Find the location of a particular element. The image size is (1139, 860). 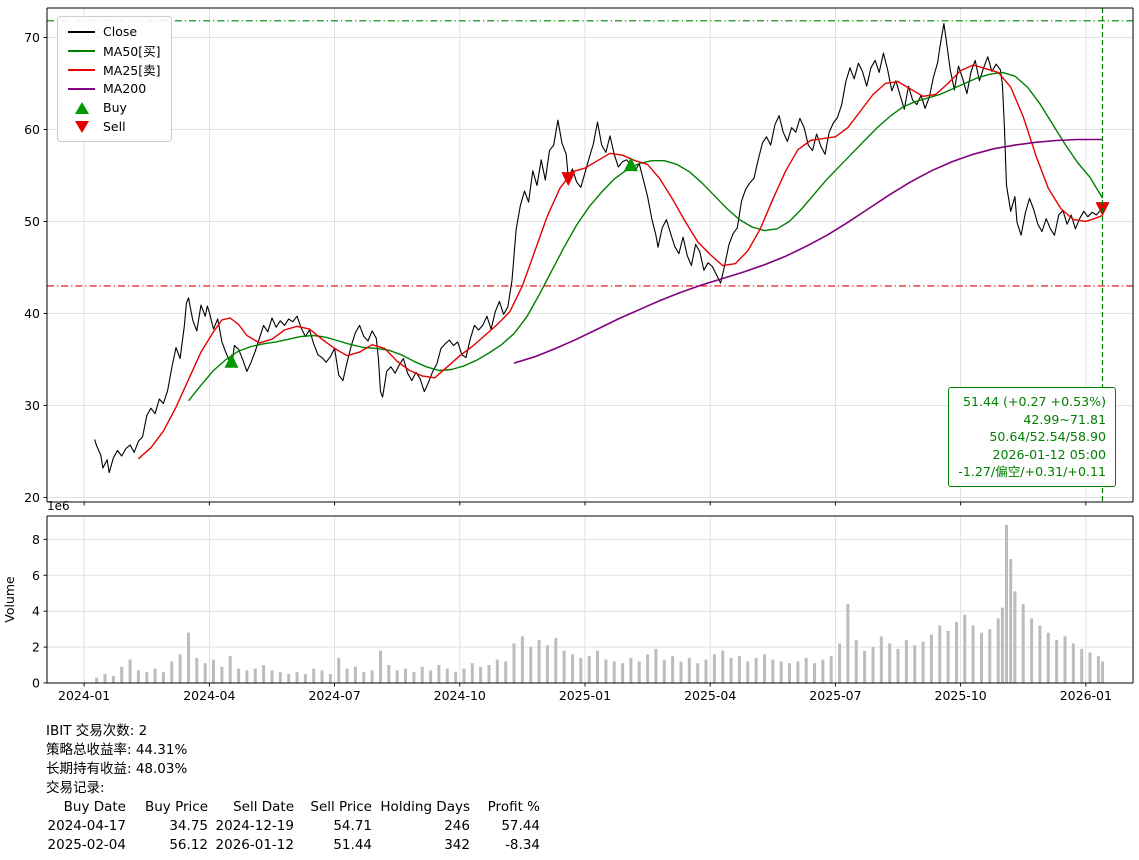

legend-item-MA200: MA200 is located at coordinates (114, 88).